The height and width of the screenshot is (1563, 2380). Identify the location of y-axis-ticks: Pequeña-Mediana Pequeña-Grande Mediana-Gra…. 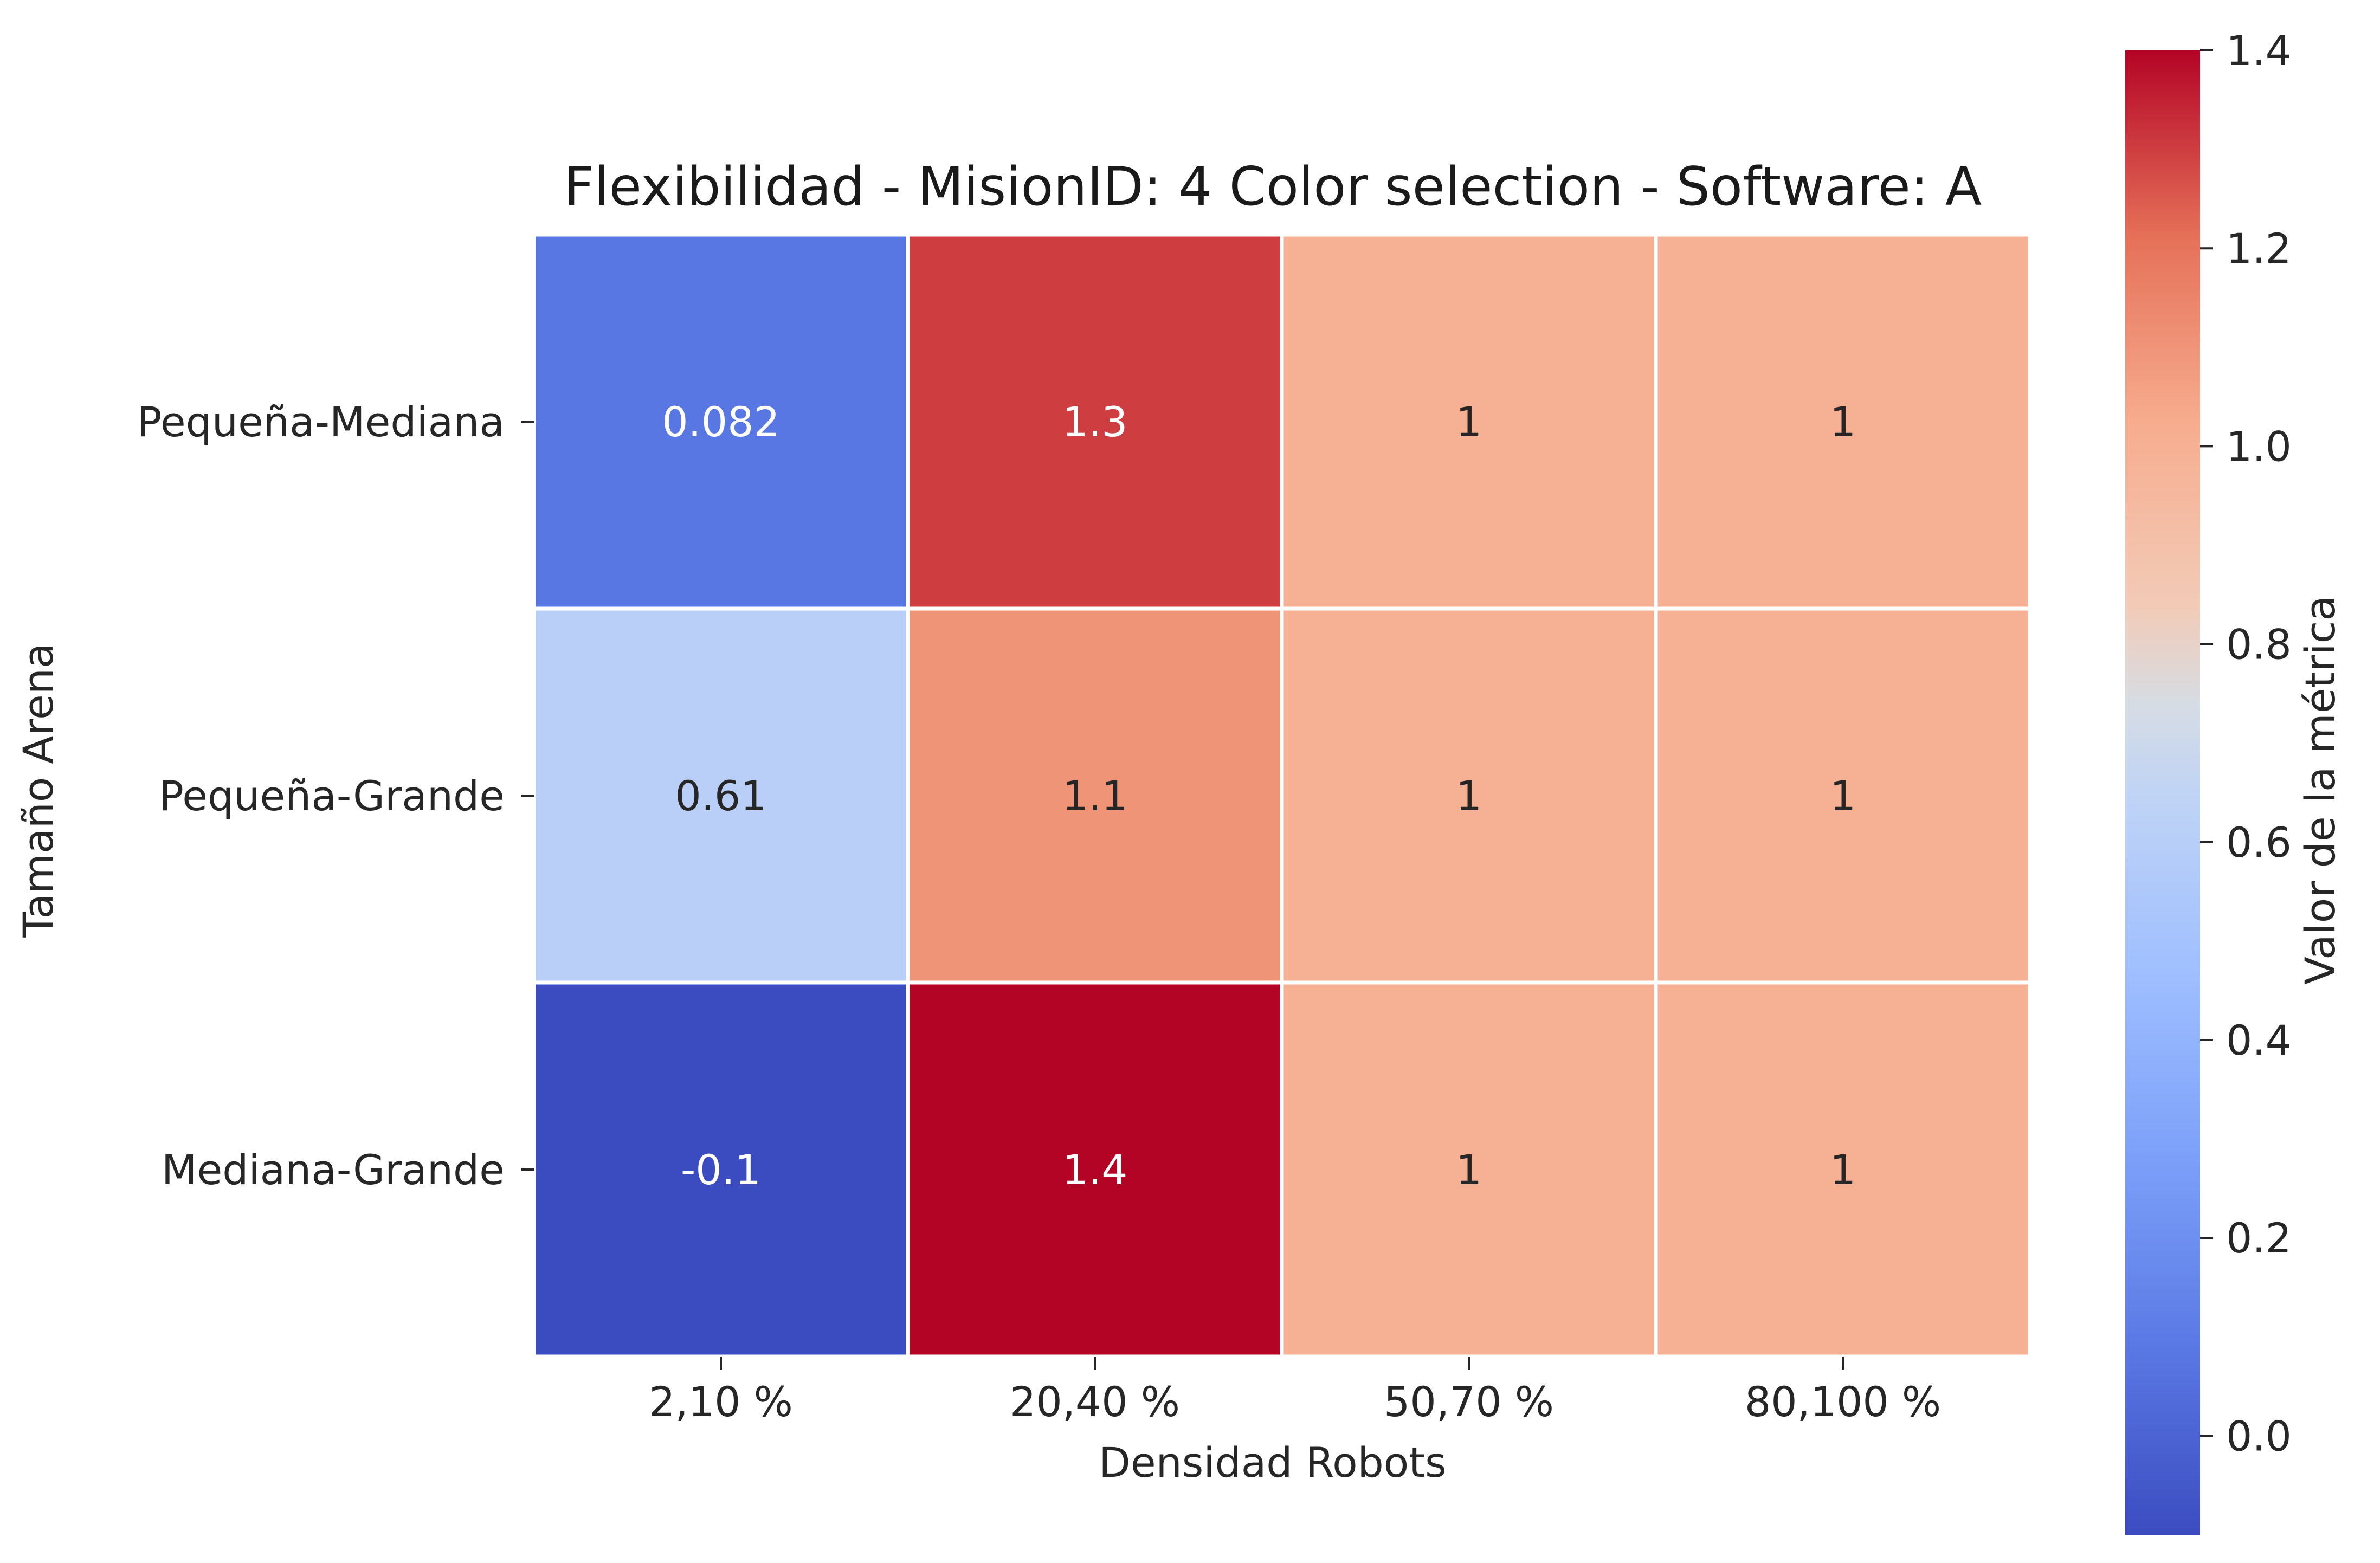
(336, 796).